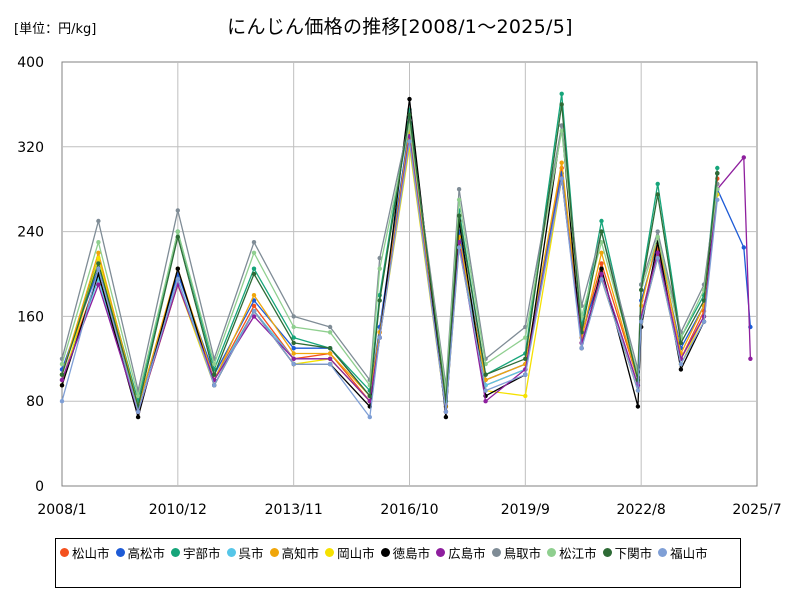 This screenshot has height=600, width=800. Describe the element at coordinates (683, 552) in the screenshot. I see `legend-item: 福山市` at that location.